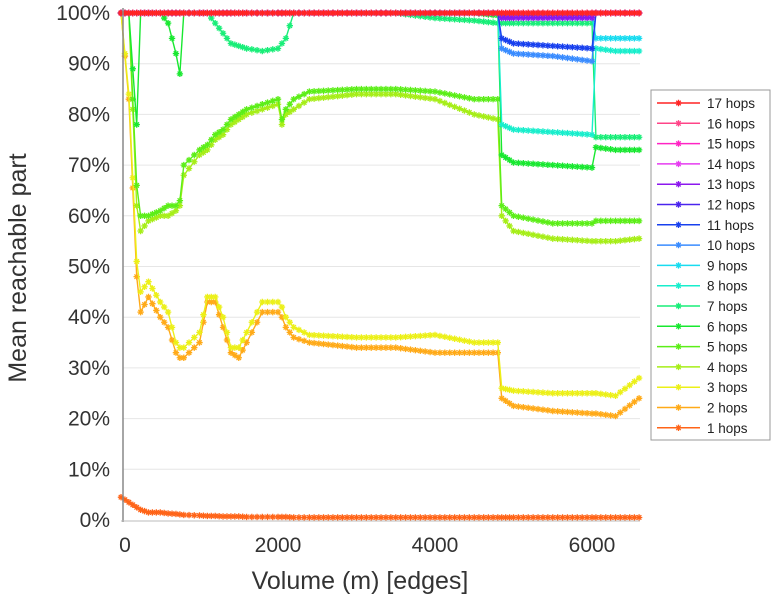 This screenshot has height=600, width=775. I want to click on legend-item: 9 hops, so click(702, 265).